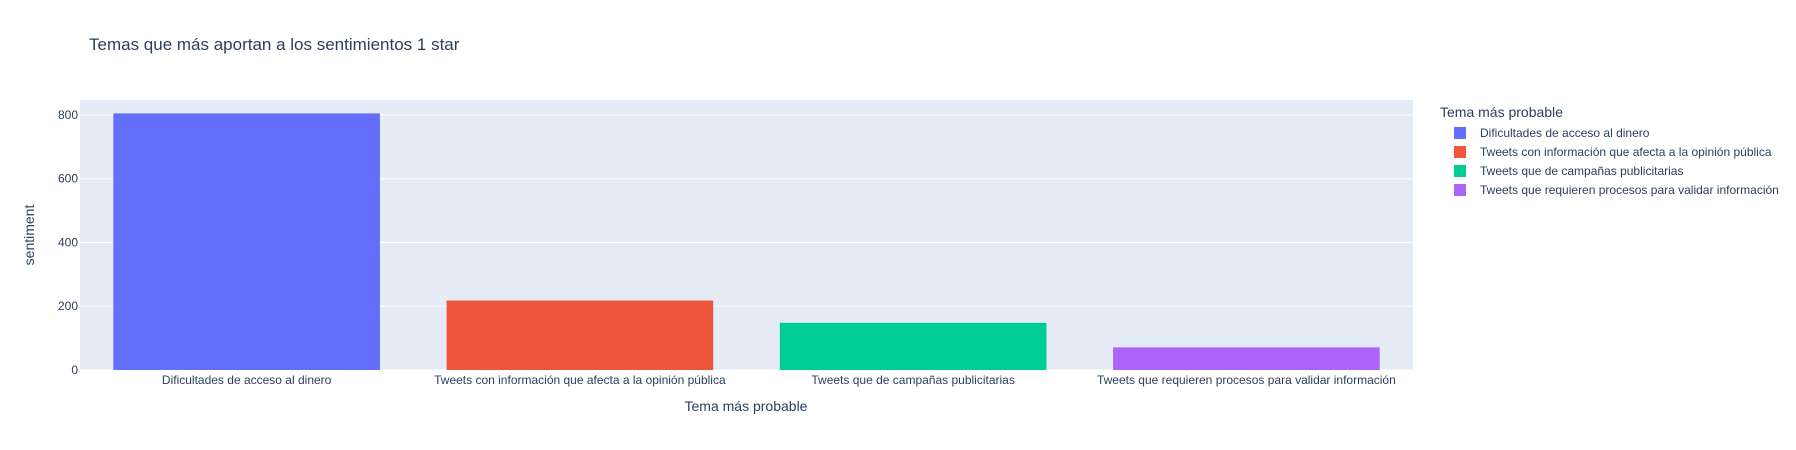  Describe the element at coordinates (68, 306) in the screenshot. I see `y-tick-label: 200` at that location.